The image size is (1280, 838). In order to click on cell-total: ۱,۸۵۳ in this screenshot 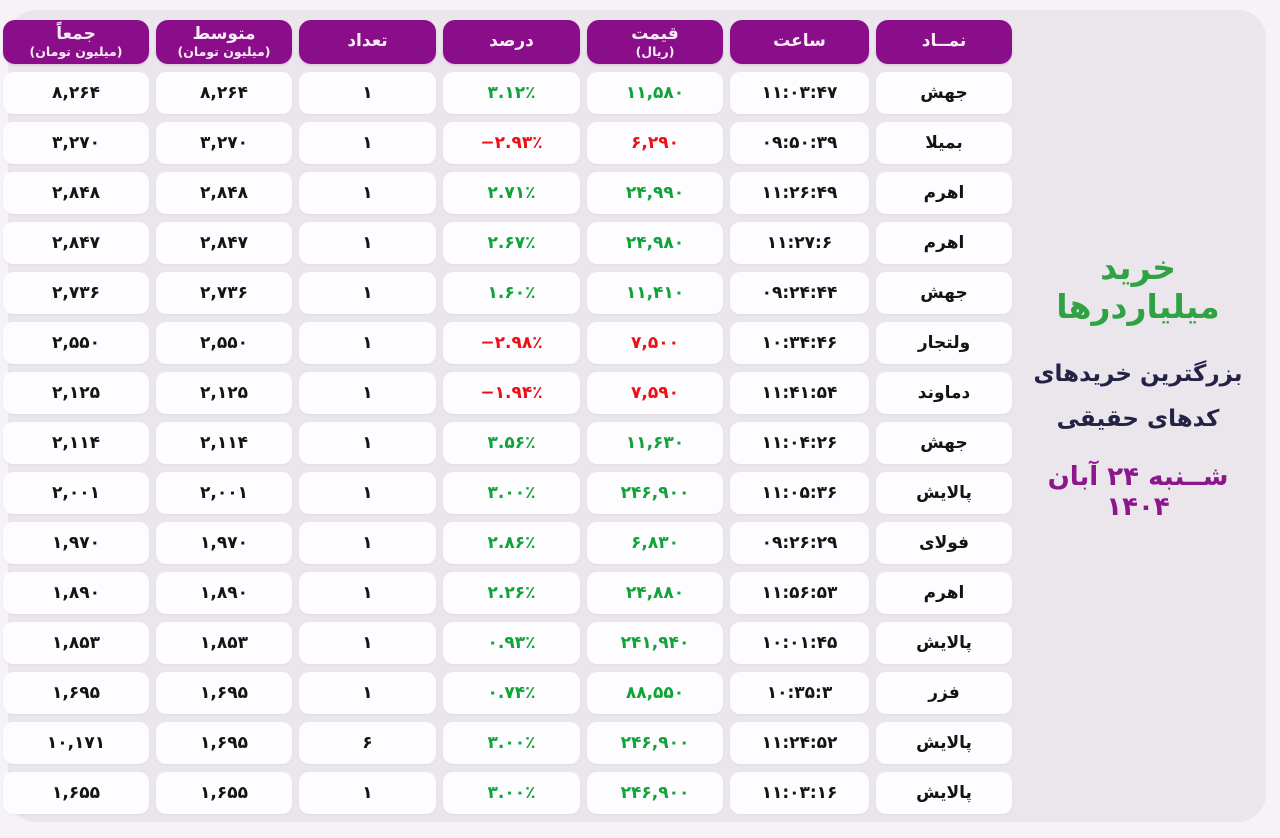, I will do `click(76, 643)`.